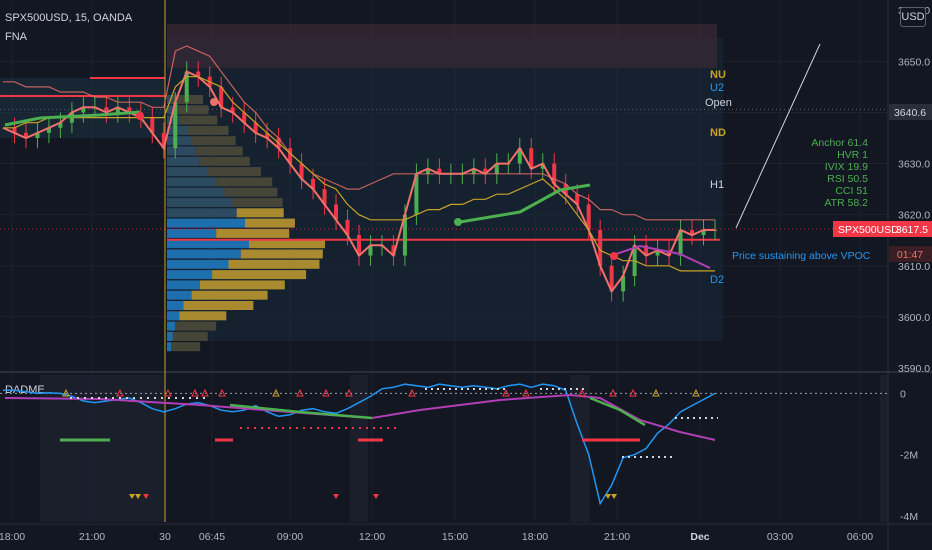 This screenshot has height=550, width=932. What do you see at coordinates (801, 256) in the screenshot?
I see `annotation-text: Price sustaining above VPOC` at bounding box center [801, 256].